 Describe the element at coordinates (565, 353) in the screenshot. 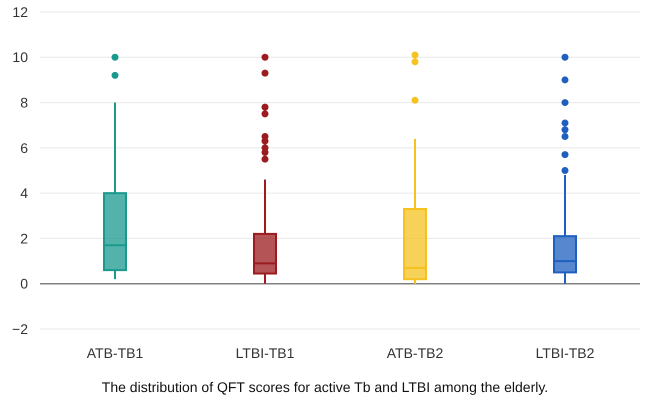

I see `x-tick-label: LTBI-TB2` at that location.